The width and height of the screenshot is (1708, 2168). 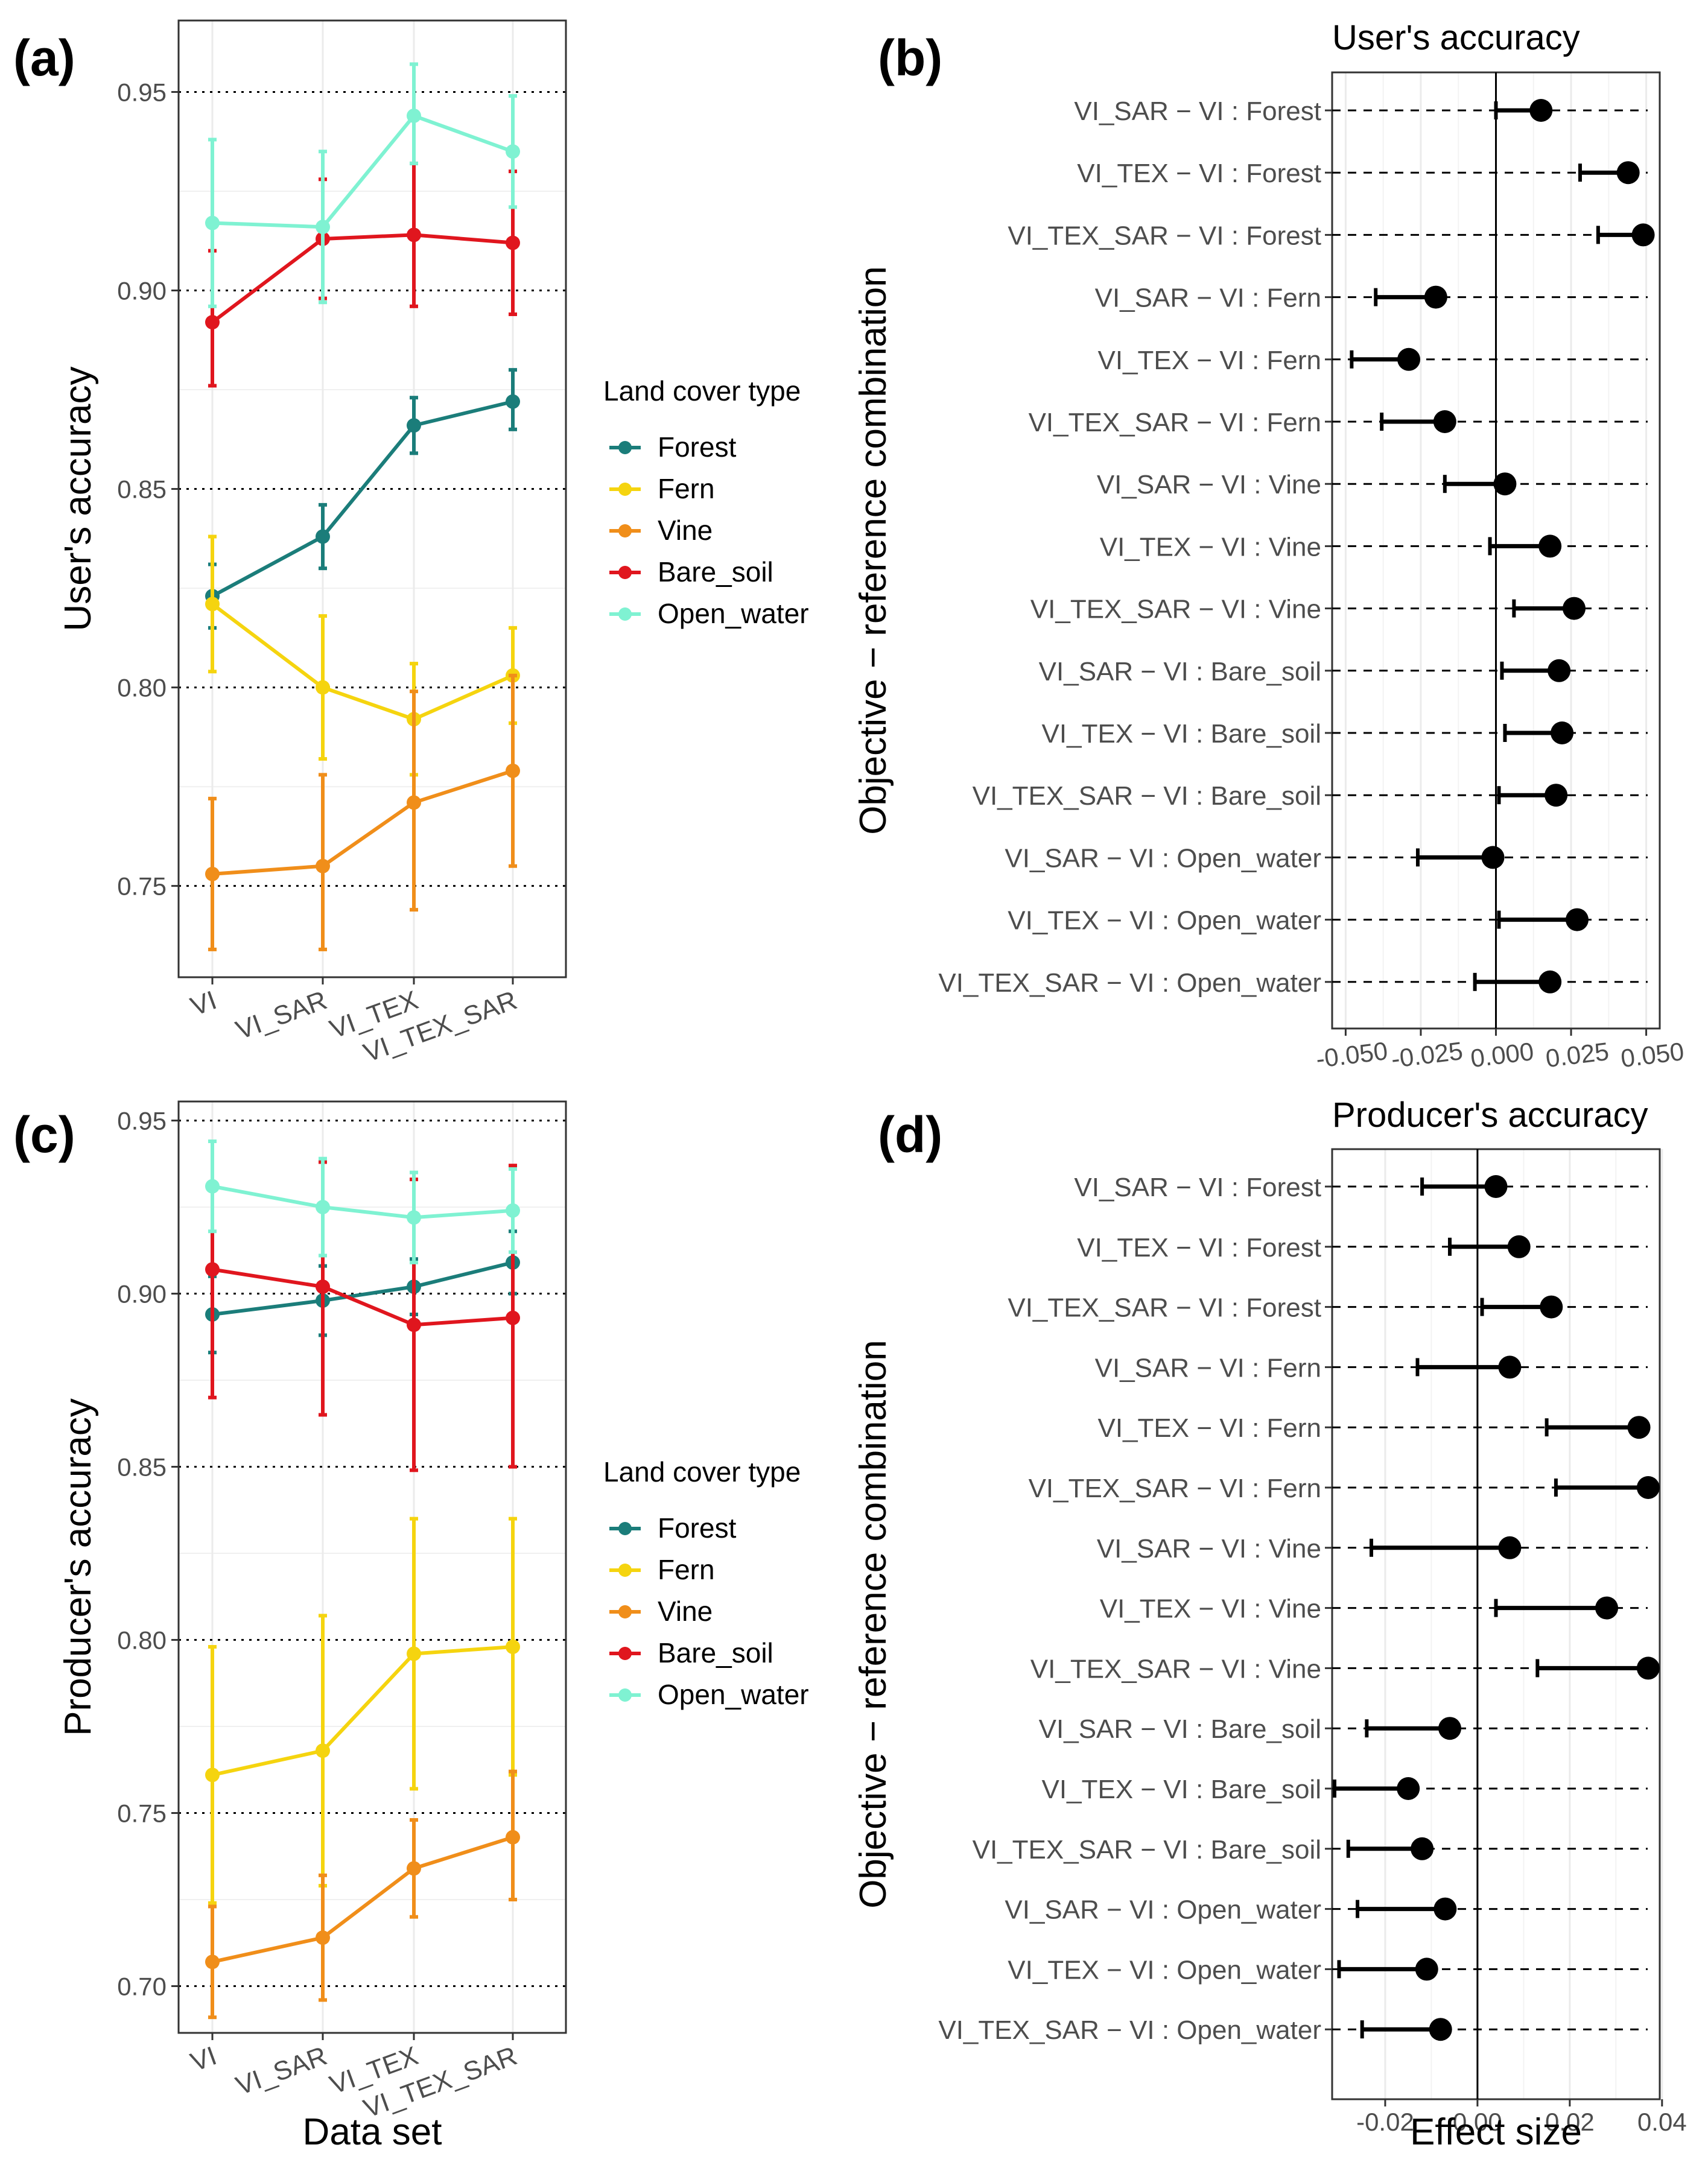 I want to click on row-label: VI_TEX_SAR − VI : Fern, so click(x=1175, y=422).